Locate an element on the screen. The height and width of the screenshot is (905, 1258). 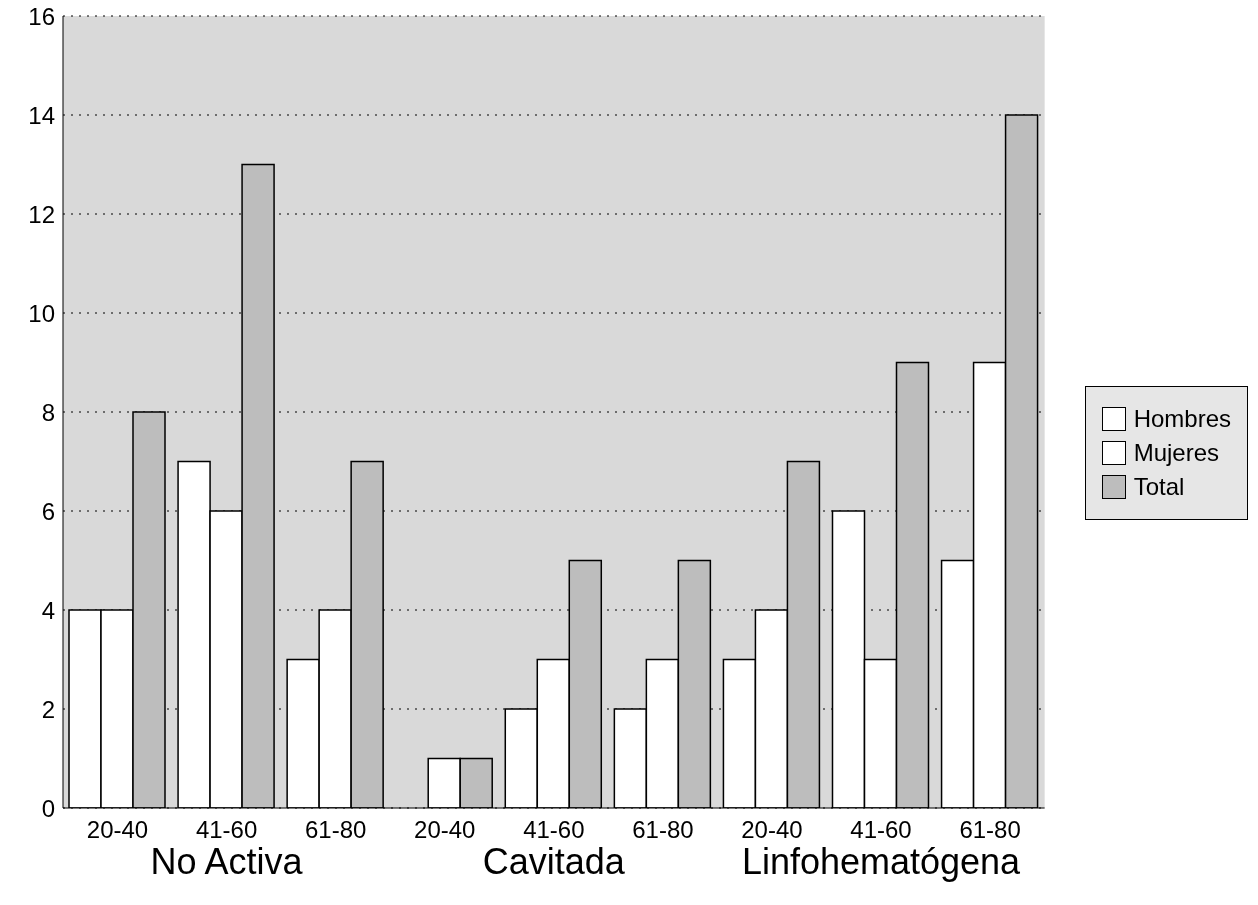
legend-label: Hombres is located at coordinates (1182, 419).